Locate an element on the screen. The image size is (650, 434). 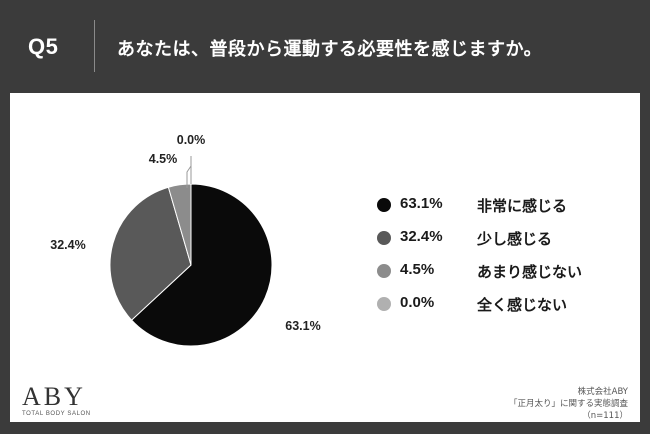
source-n: （n=111） is located at coordinates (605, 416).